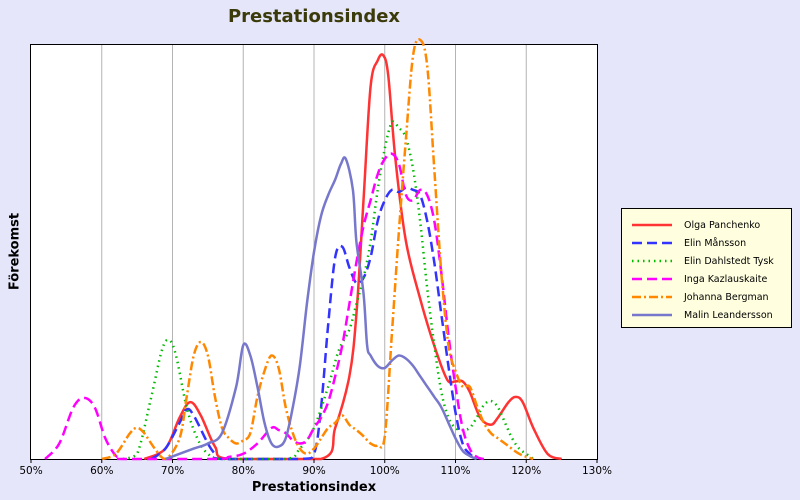 The height and width of the screenshot is (500, 800). I want to click on legend-item: Johanna Bergman, so click(706, 297).